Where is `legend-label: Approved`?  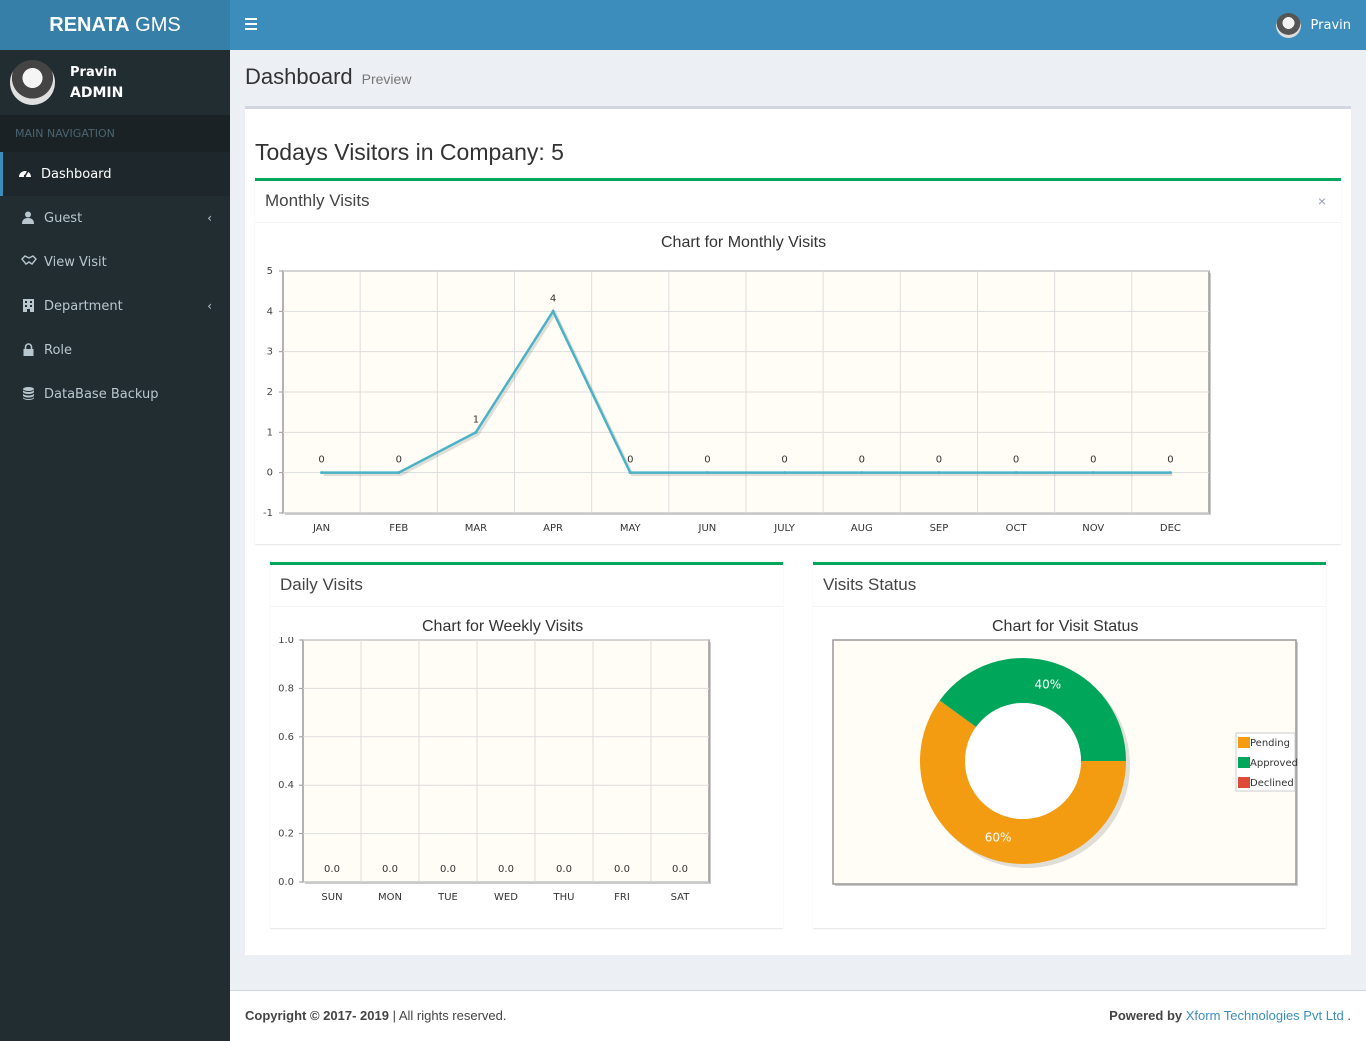
legend-label: Approved is located at coordinates (1274, 763).